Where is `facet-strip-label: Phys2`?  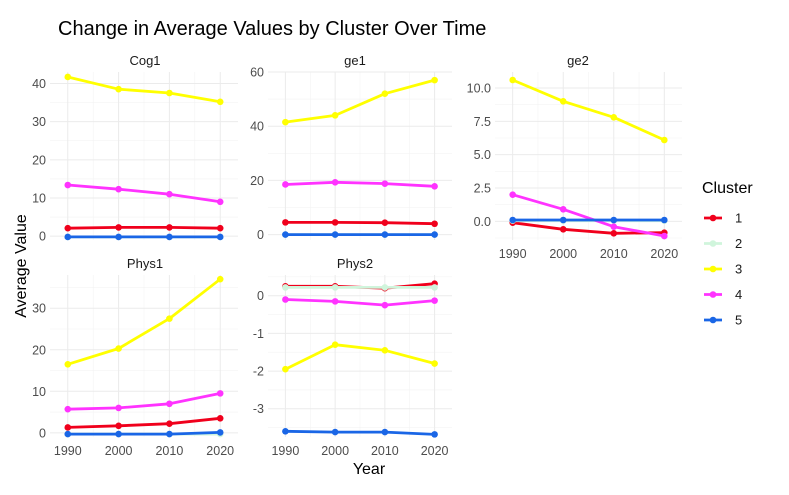 facet-strip-label: Phys2 is located at coordinates (355, 263).